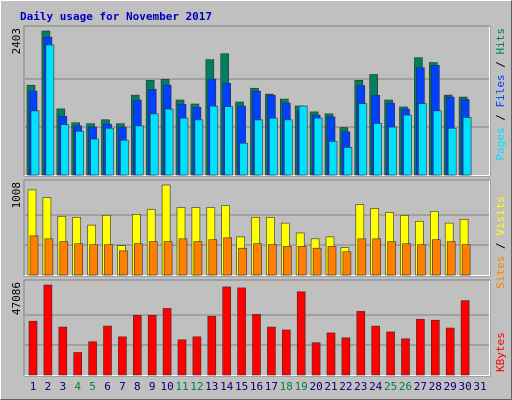  I want to click on y-tick-label: 2403, so click(16, 41).